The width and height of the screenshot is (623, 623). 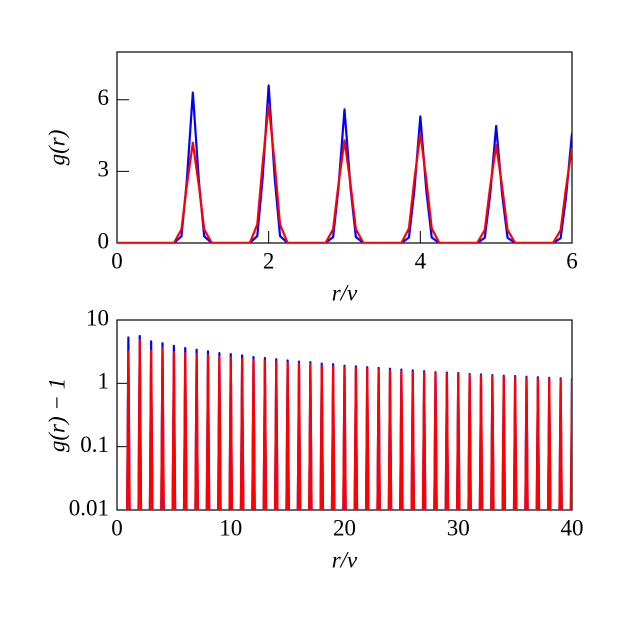 I want to click on y-axis-label: g(r) − 1, so click(x=56, y=415).